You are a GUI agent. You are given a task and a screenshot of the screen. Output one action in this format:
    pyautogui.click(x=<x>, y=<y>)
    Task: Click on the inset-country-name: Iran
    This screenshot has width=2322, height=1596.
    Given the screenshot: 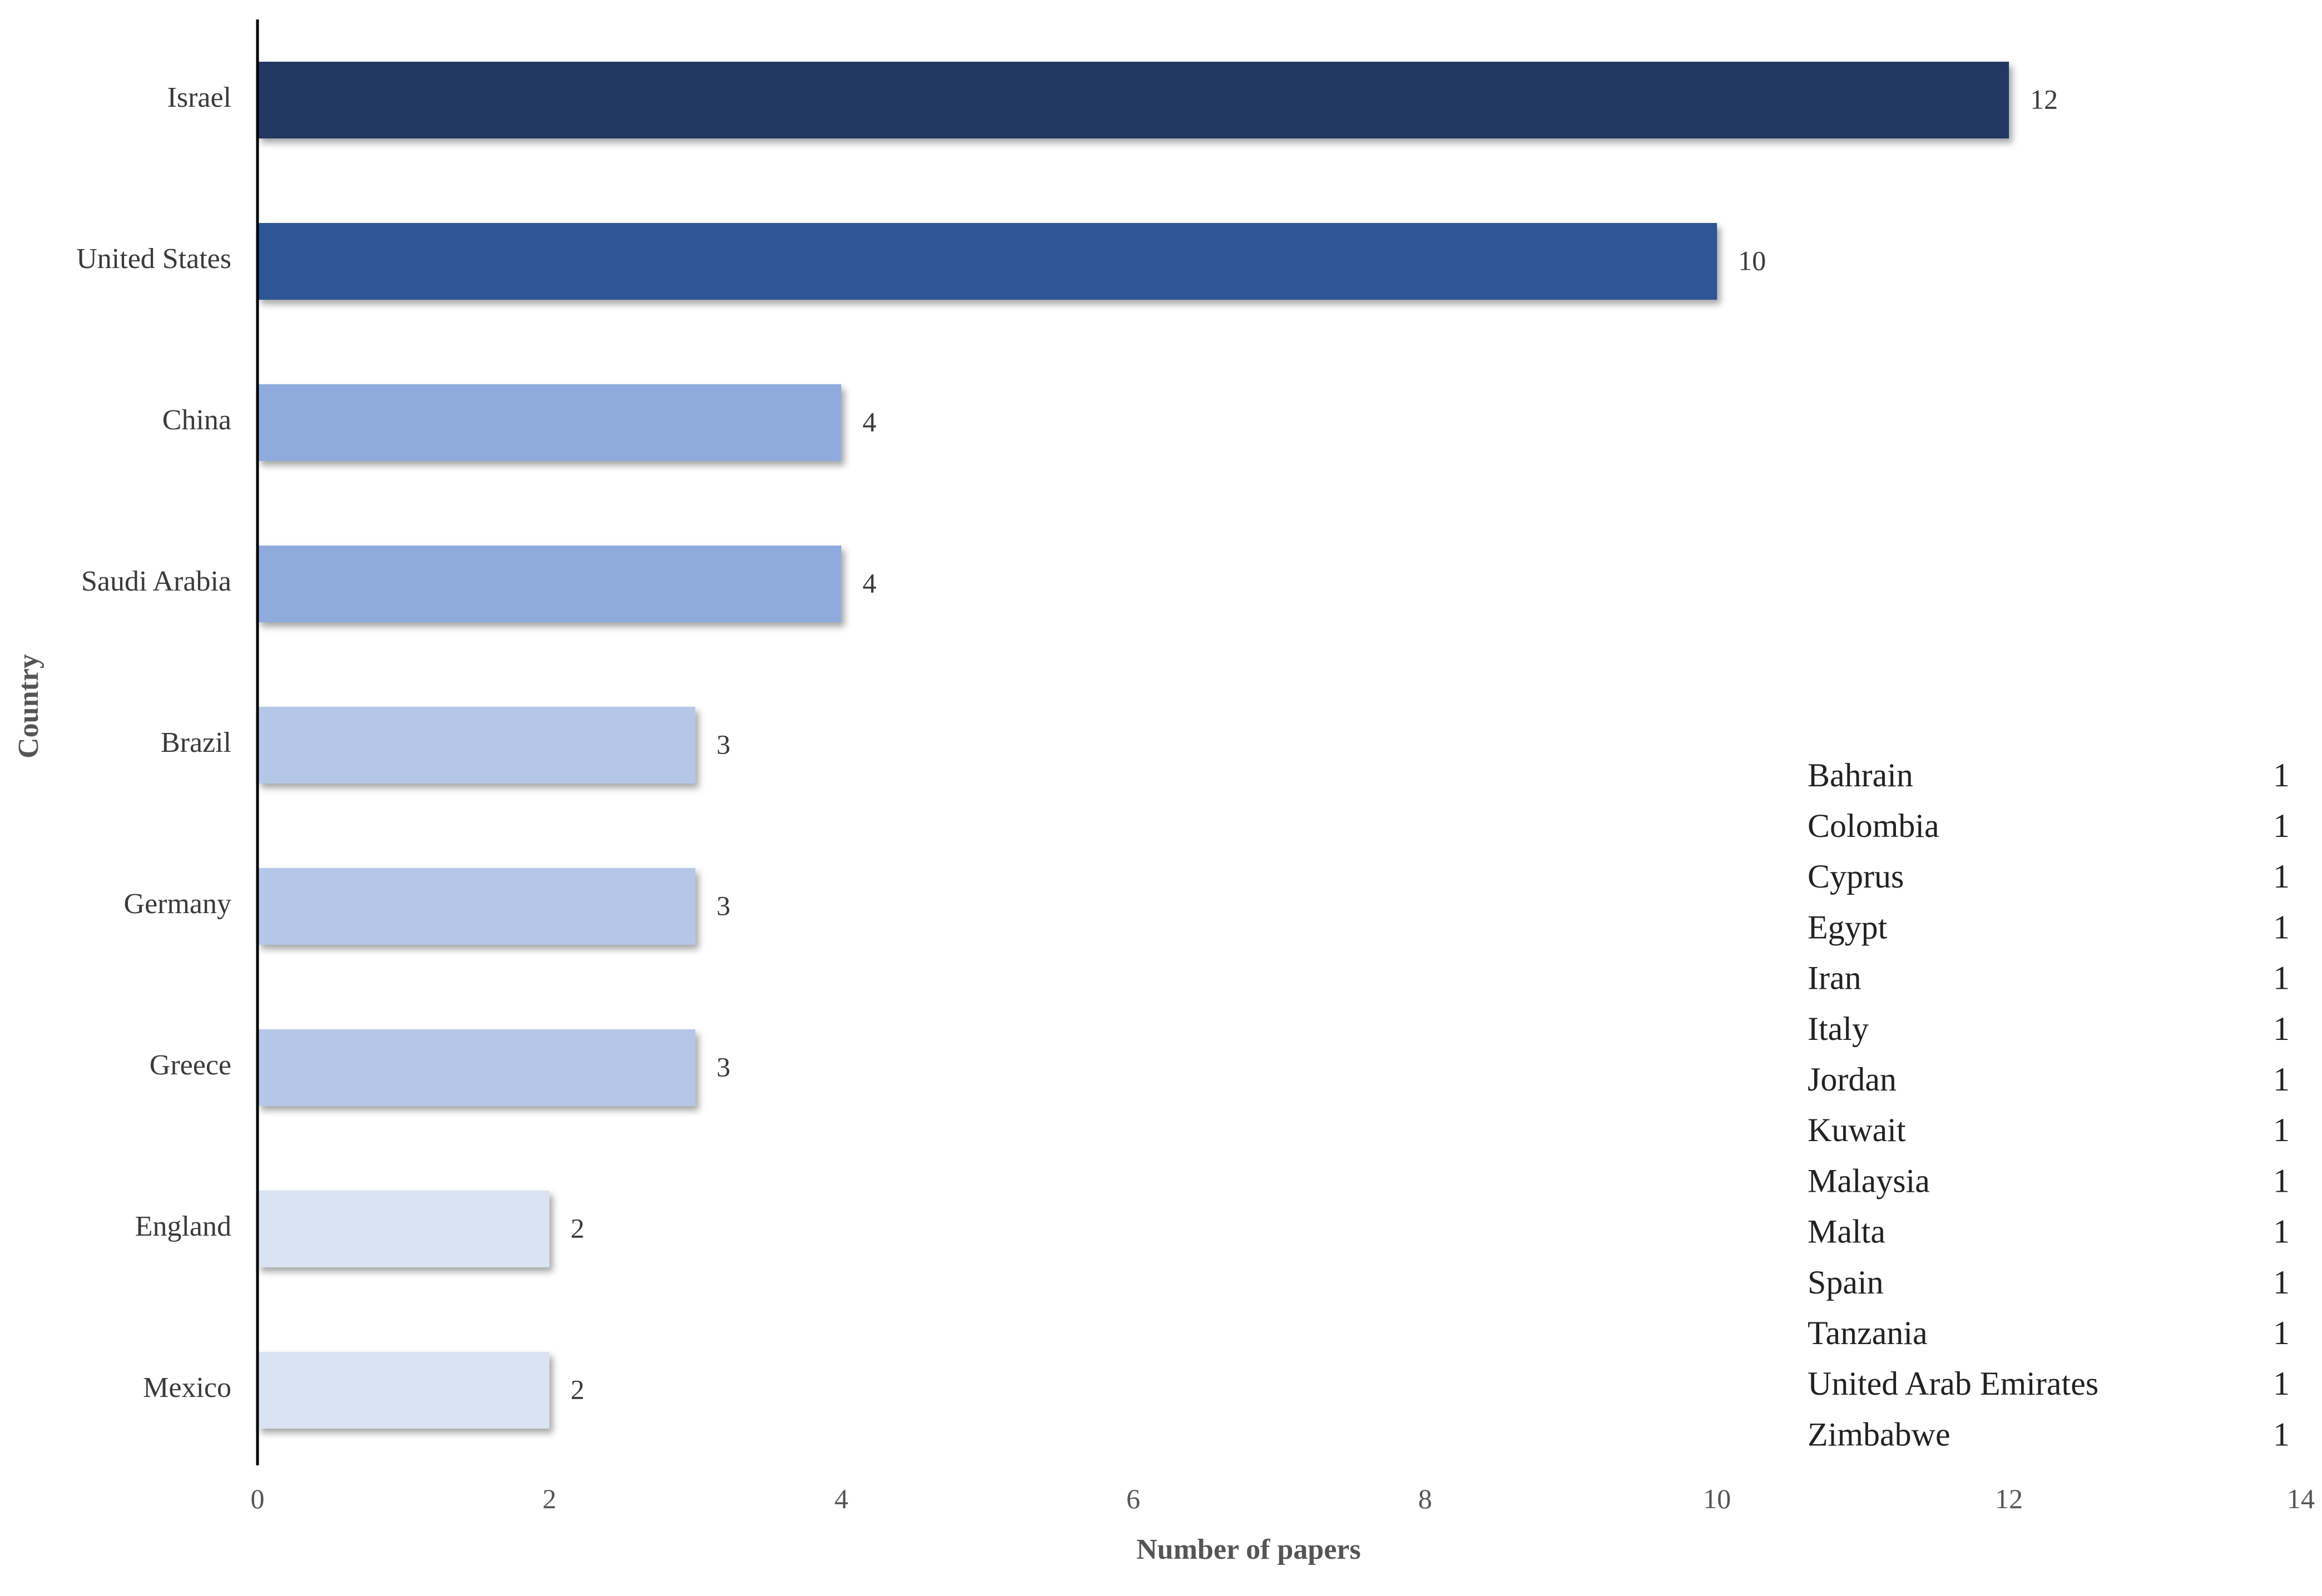 What is the action you would take?
    pyautogui.click(x=1834, y=979)
    